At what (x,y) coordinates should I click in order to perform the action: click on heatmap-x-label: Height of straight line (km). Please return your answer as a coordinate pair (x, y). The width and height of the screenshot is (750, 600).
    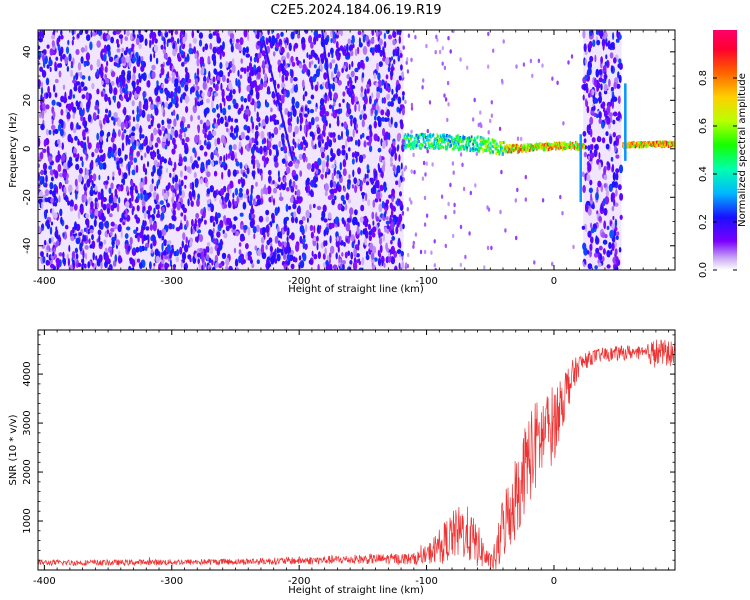
    Looking at the image, I should click on (356, 289).